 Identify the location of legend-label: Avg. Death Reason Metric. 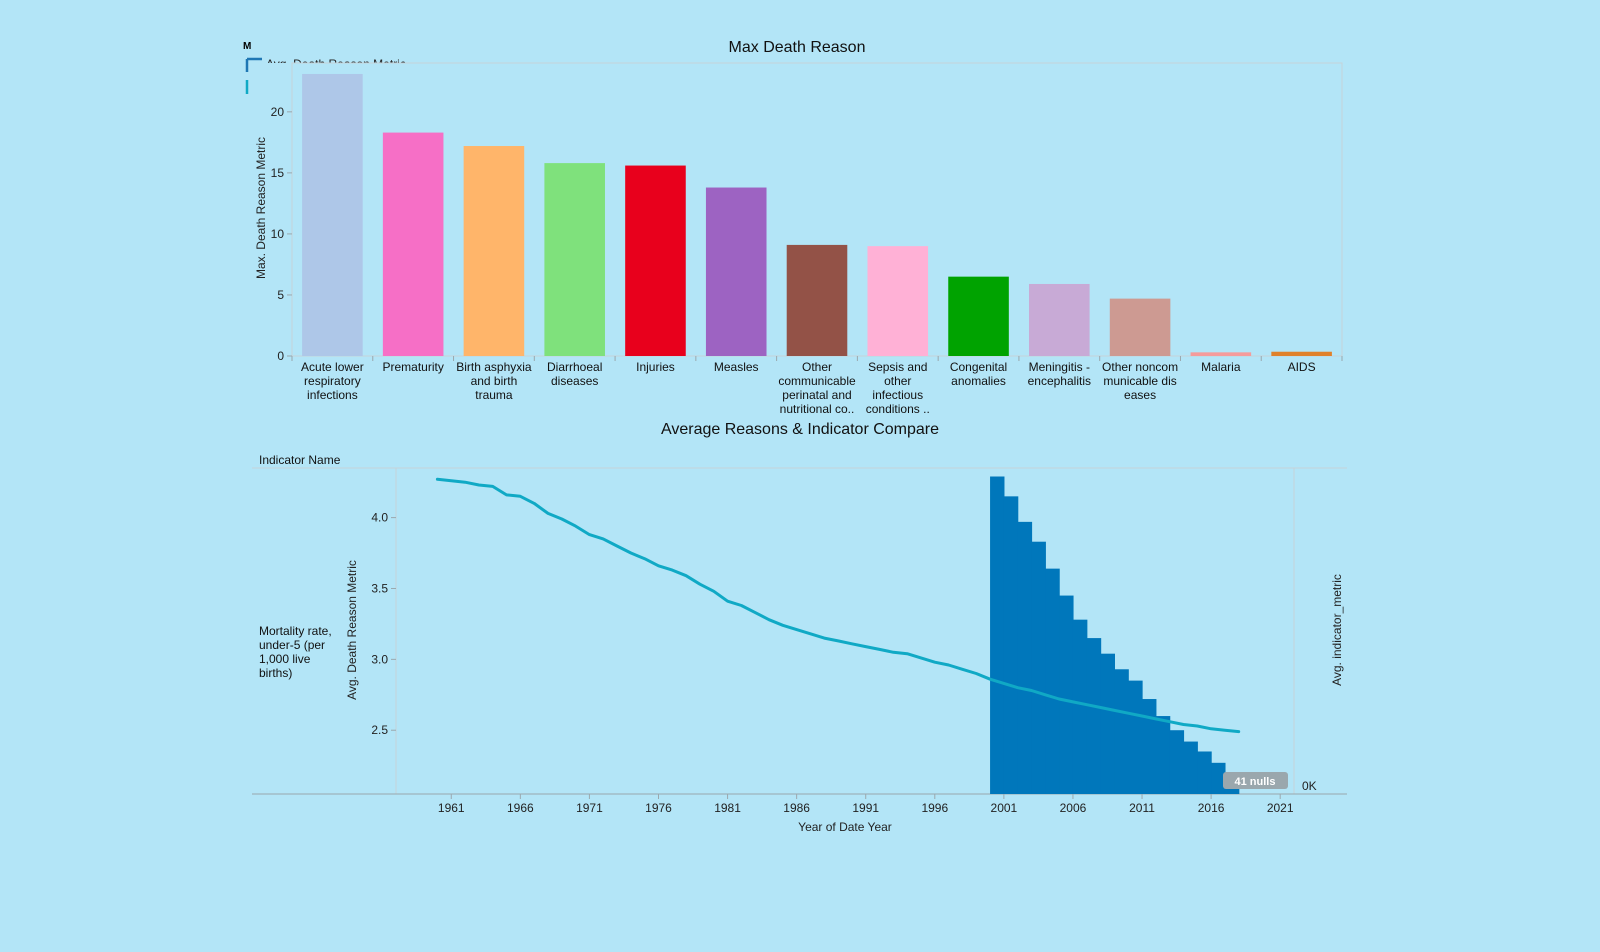
(336, 64).